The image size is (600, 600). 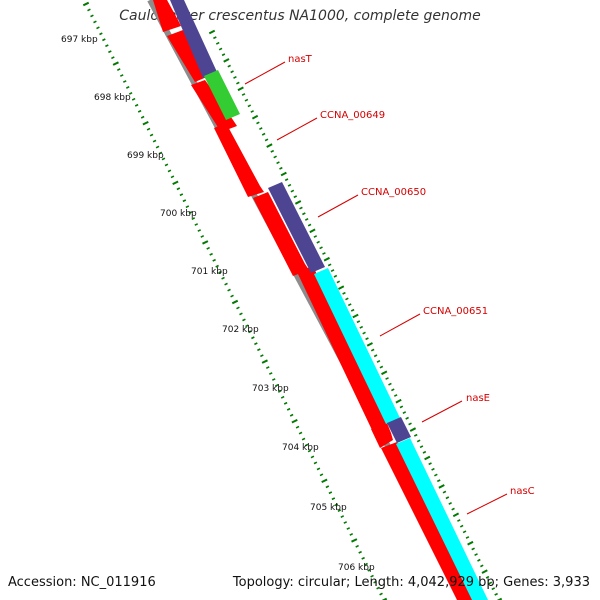 I want to click on gene-label: CCNA_00649, so click(x=352, y=115).